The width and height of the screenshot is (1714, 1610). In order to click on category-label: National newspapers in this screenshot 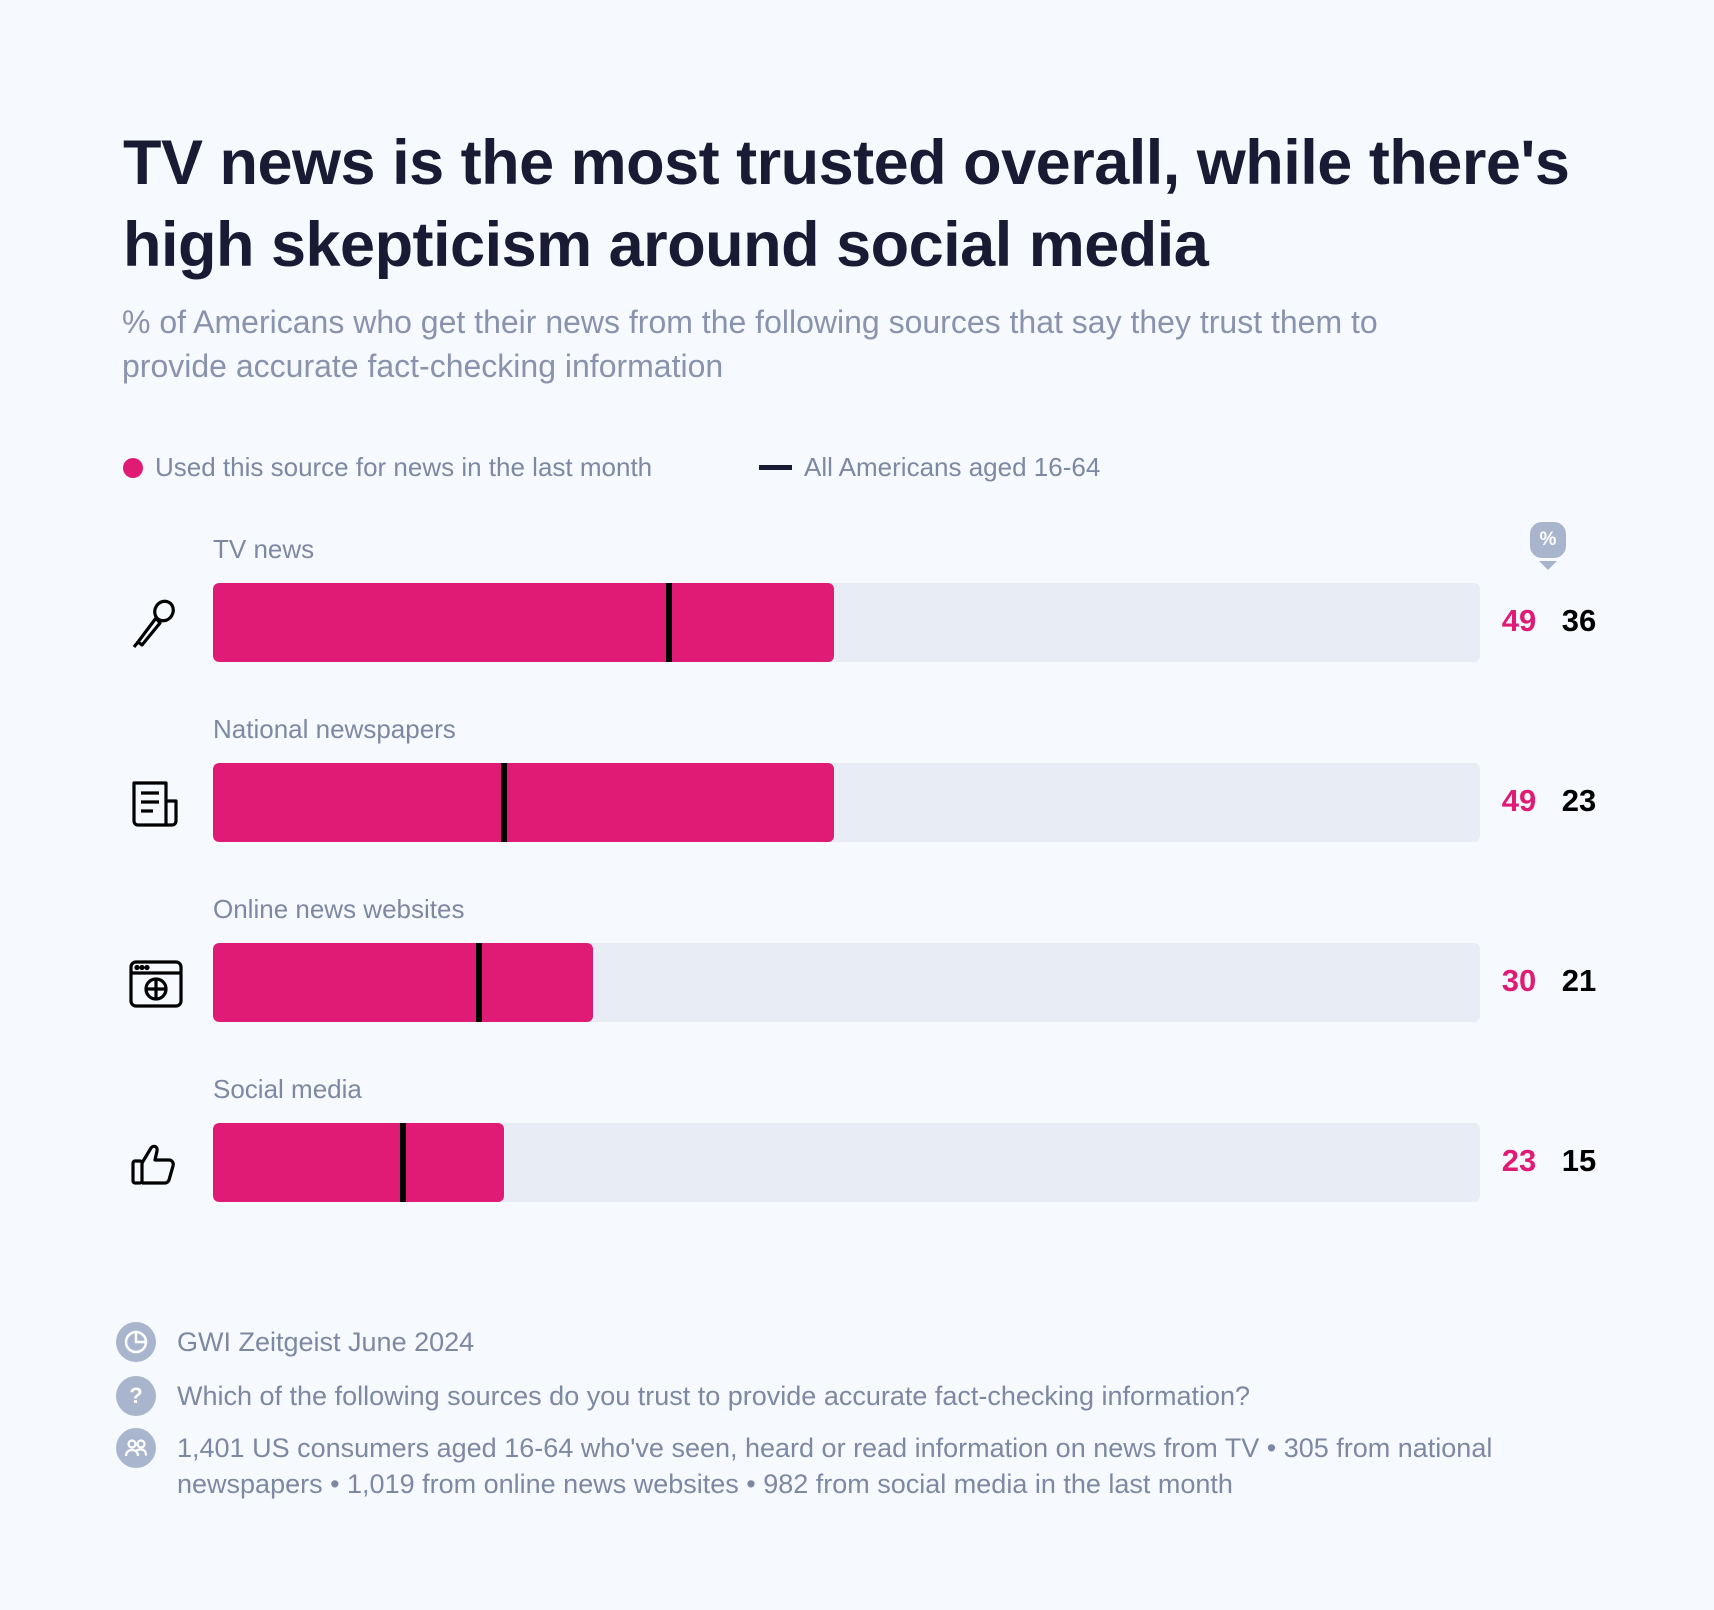, I will do `click(334, 729)`.